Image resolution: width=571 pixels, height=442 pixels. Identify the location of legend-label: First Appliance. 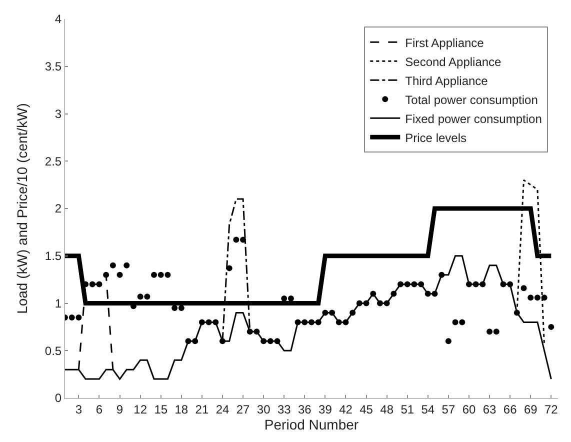
(444, 43).